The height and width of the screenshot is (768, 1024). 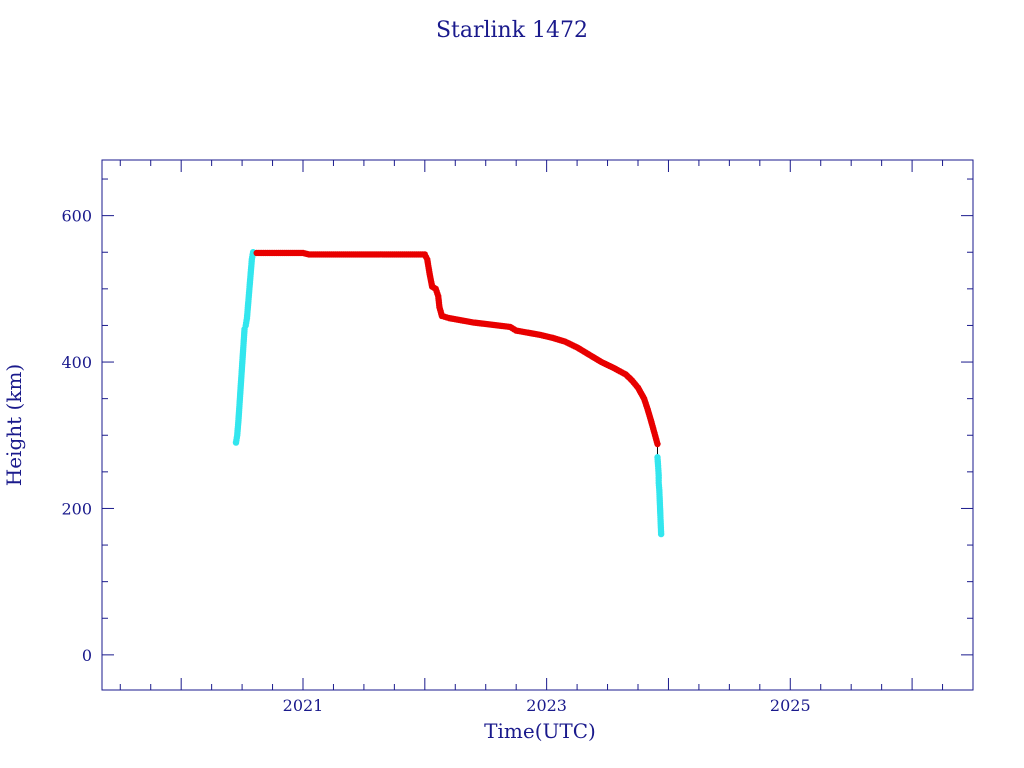 I want to click on x-tick-label: 2023, so click(x=546, y=705).